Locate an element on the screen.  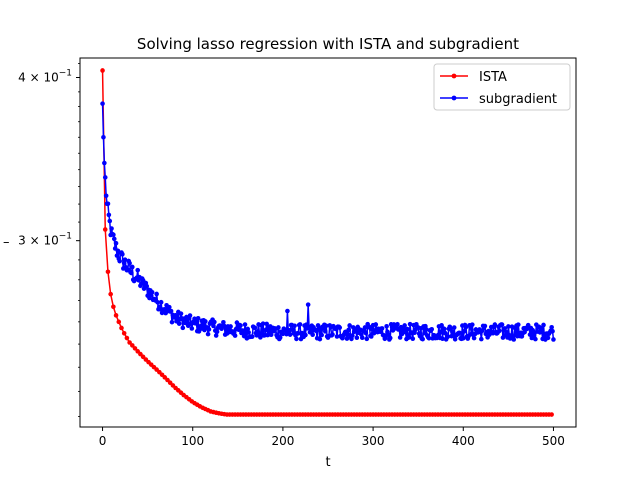
y-axis: 3 × 10−1 4 × 10−1 is located at coordinates (49, 240).